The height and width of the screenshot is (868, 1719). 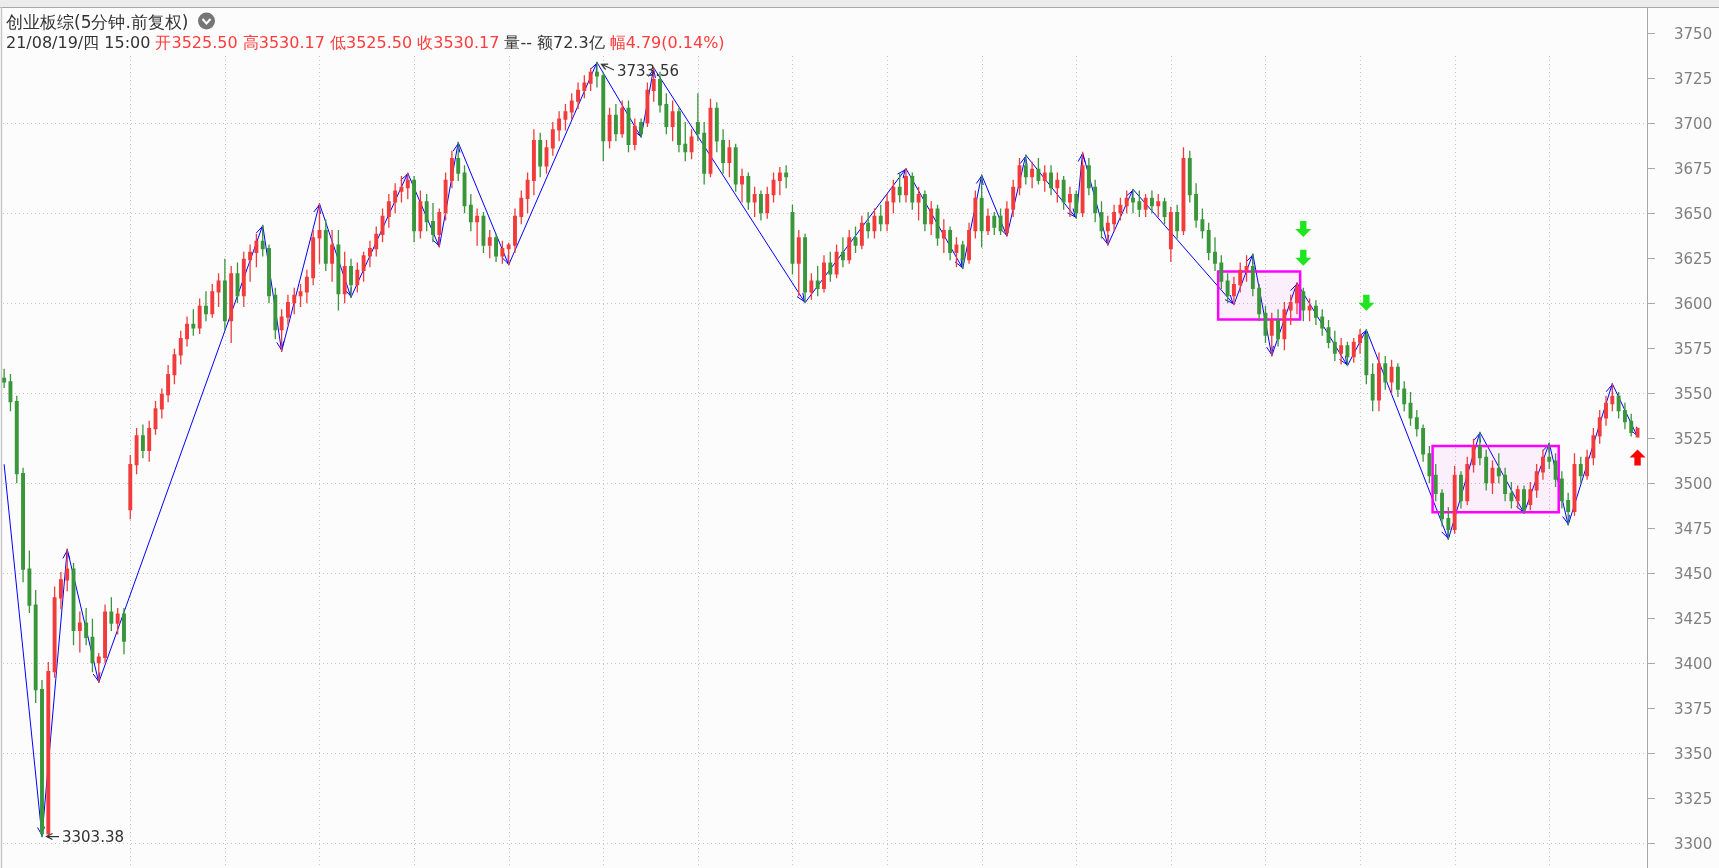 I want to click on annotation: 量-- 额72.3亿, so click(x=554, y=42).